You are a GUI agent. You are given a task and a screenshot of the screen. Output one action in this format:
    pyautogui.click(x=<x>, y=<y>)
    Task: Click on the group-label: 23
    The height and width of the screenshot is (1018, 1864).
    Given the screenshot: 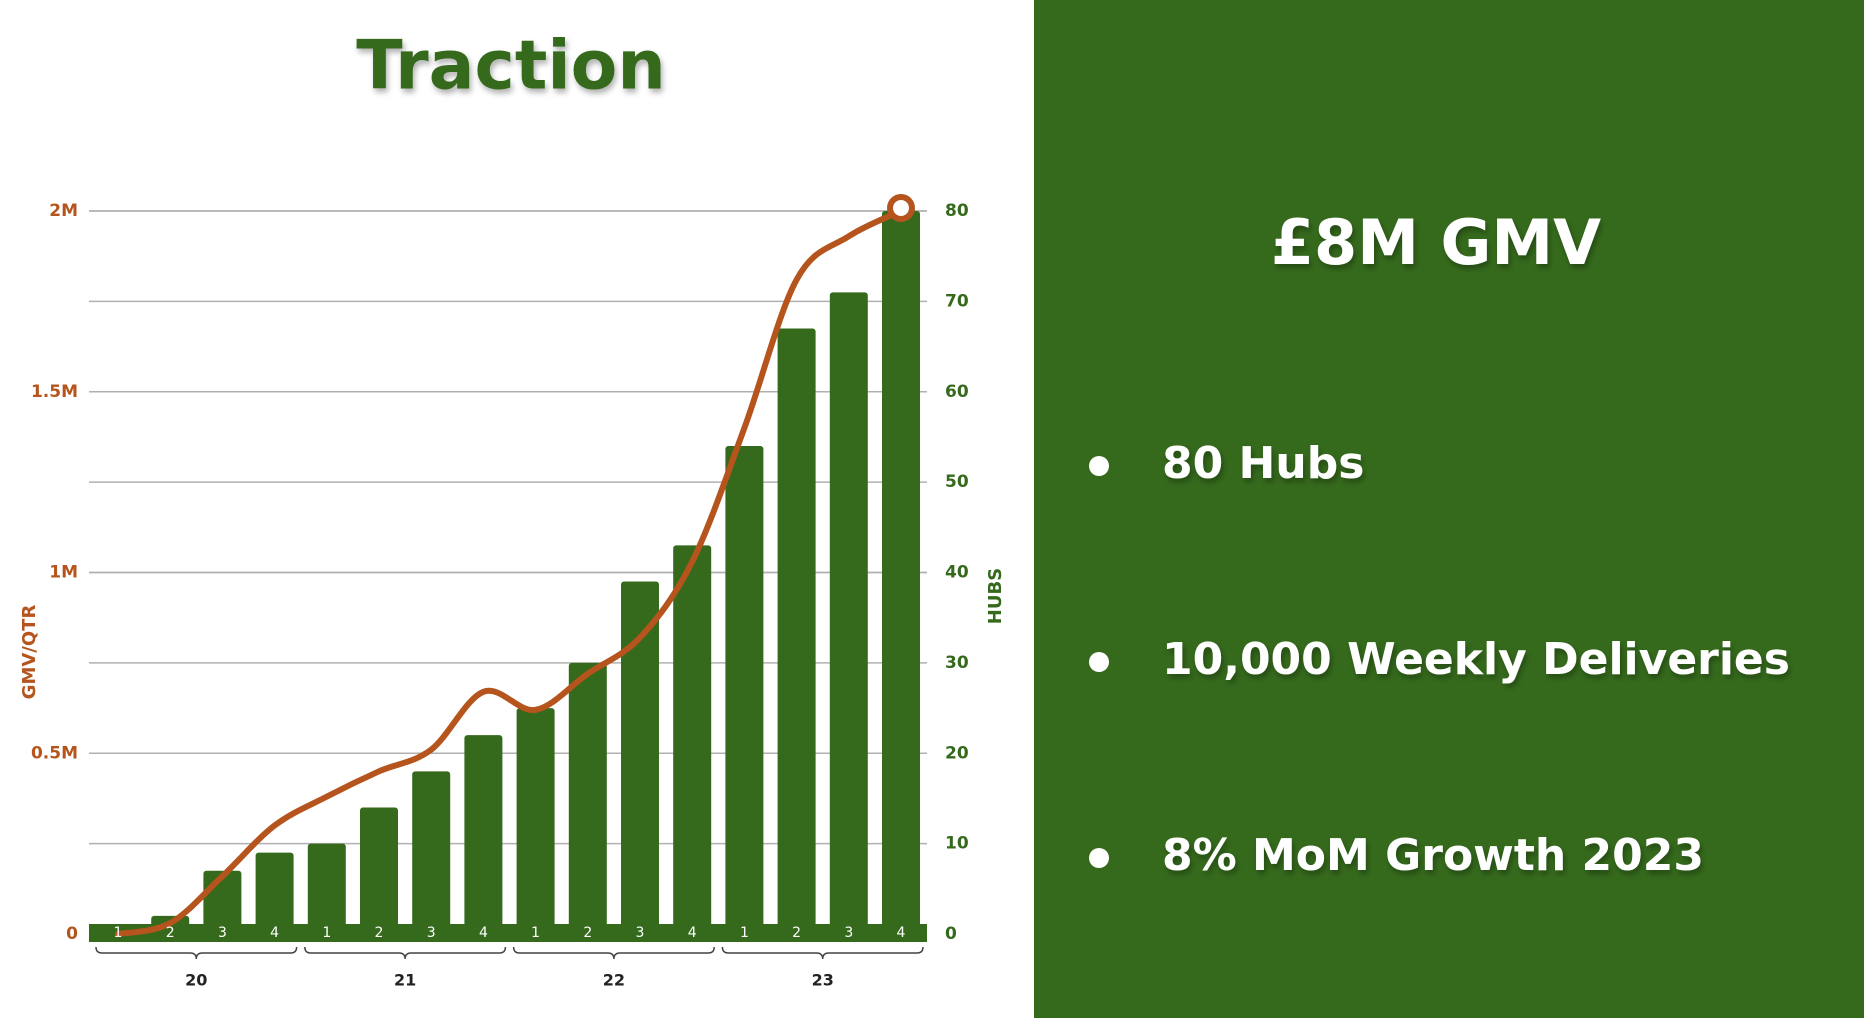 What is the action you would take?
    pyautogui.click(x=823, y=980)
    